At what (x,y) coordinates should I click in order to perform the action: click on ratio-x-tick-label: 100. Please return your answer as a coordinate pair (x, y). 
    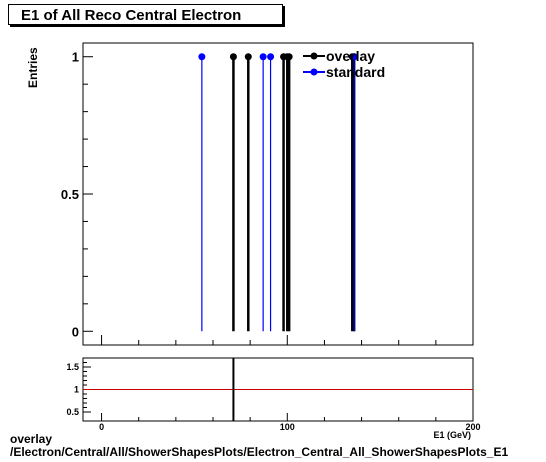
    Looking at the image, I should click on (287, 427).